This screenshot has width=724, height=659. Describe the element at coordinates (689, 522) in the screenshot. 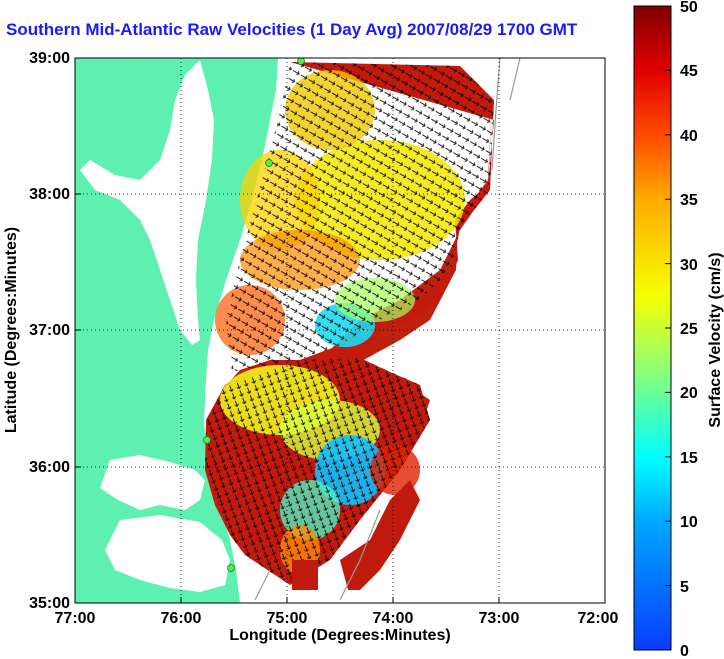

I see `colorbar-tick-label: 10` at that location.